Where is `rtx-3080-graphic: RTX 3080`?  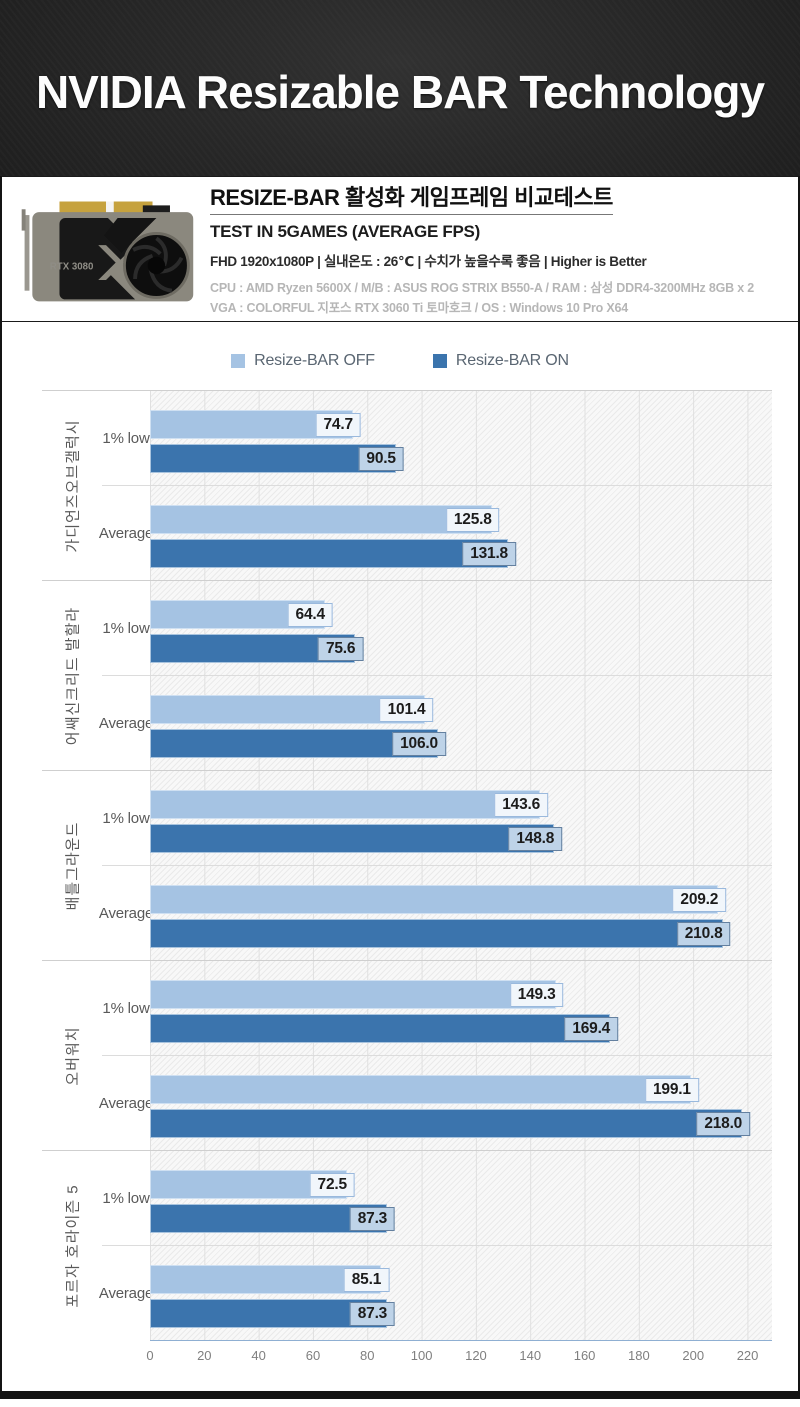
rtx-3080-graphic: RTX 3080 is located at coordinates (107, 251).